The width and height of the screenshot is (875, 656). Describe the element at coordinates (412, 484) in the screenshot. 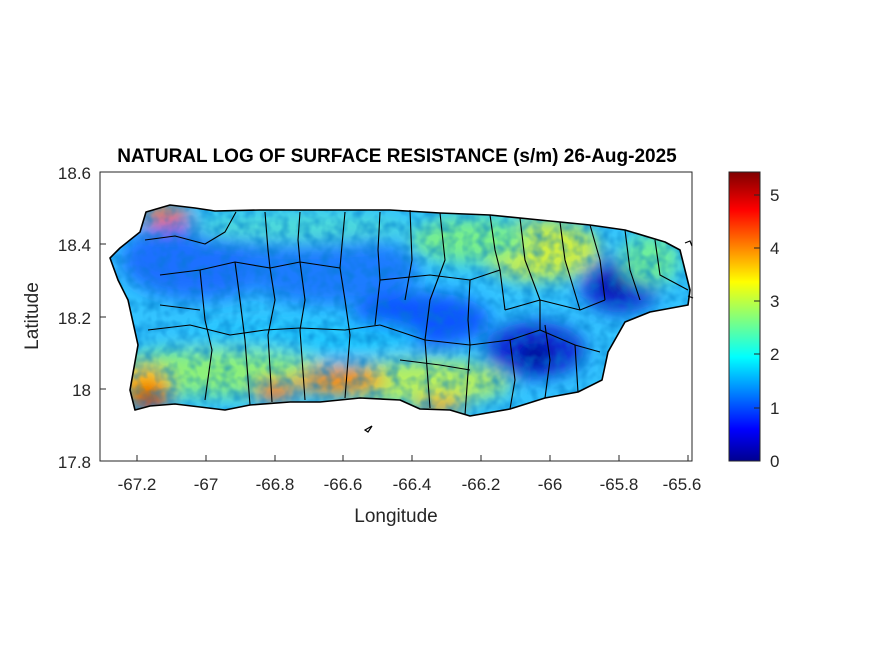

I see `x-tick-label: -66.4` at that location.